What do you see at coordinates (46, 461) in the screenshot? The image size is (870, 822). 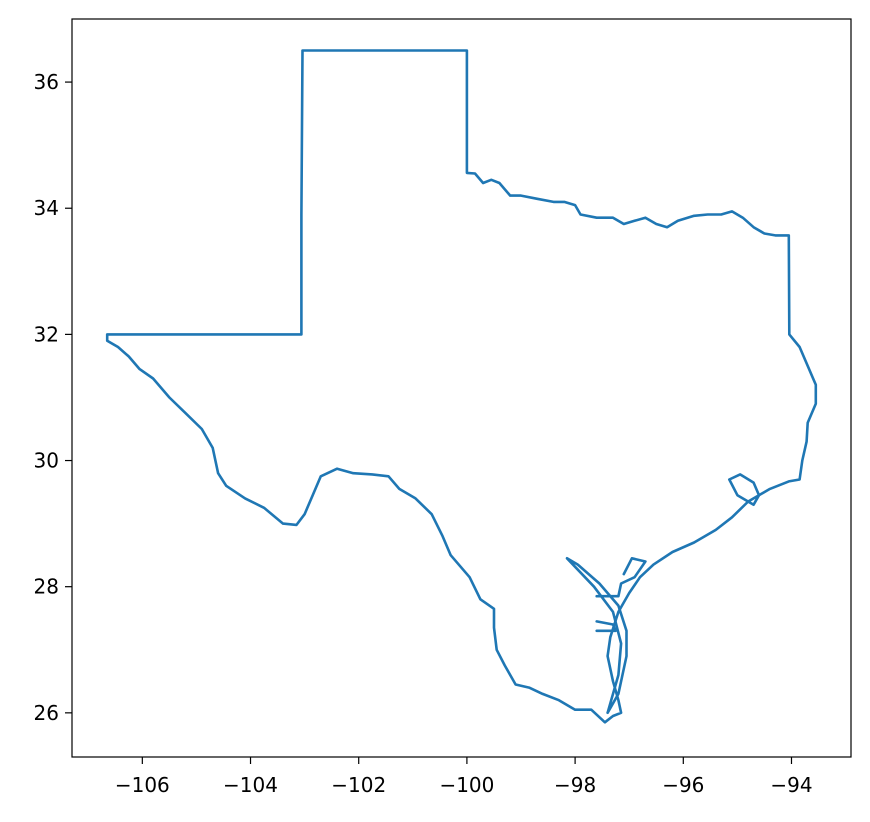 I see `y-tick-label: 30` at bounding box center [46, 461].